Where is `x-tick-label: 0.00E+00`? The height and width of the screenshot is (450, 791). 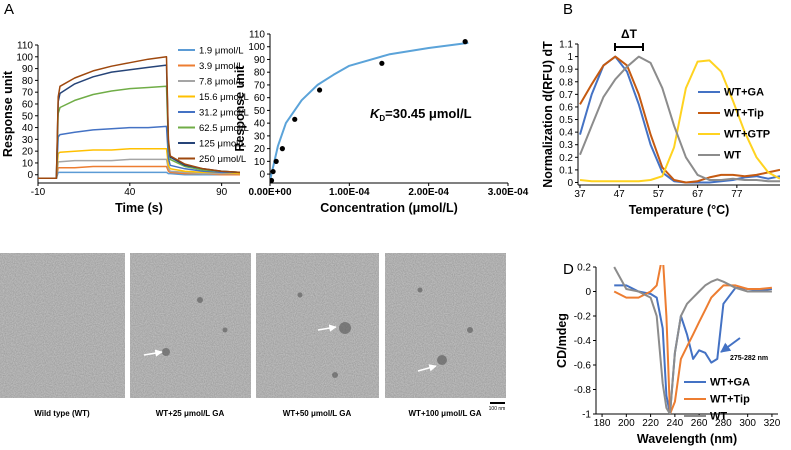 x-tick-label: 0.00E+00 is located at coordinates (270, 192).